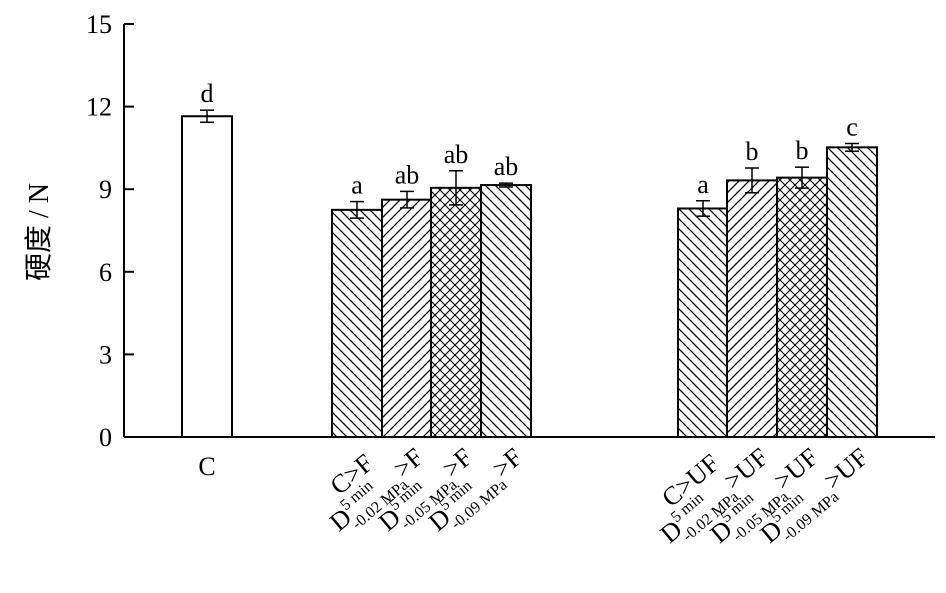  I want to click on y-tick-label: 0, so click(105, 437).